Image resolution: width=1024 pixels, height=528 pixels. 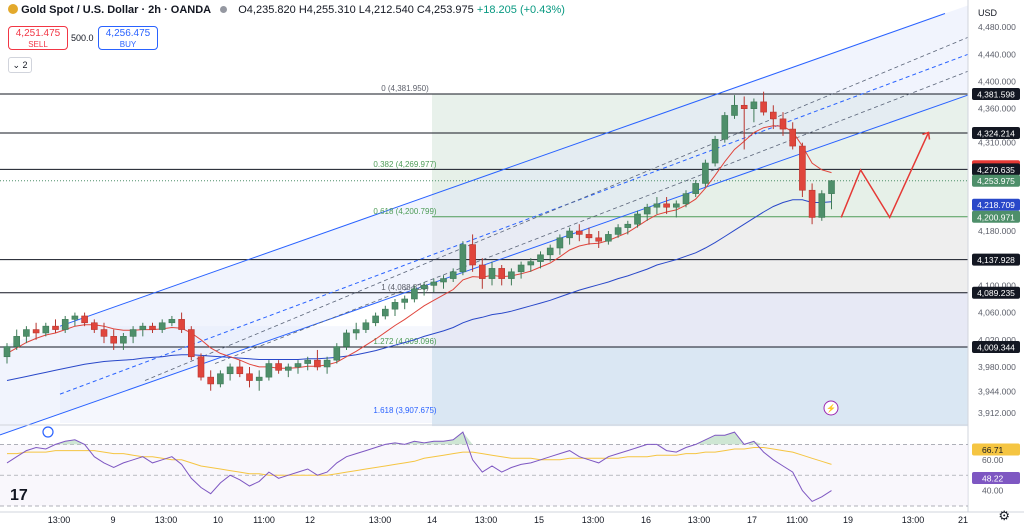 I want to click on rsi-ma-badge, so click(x=996, y=477).